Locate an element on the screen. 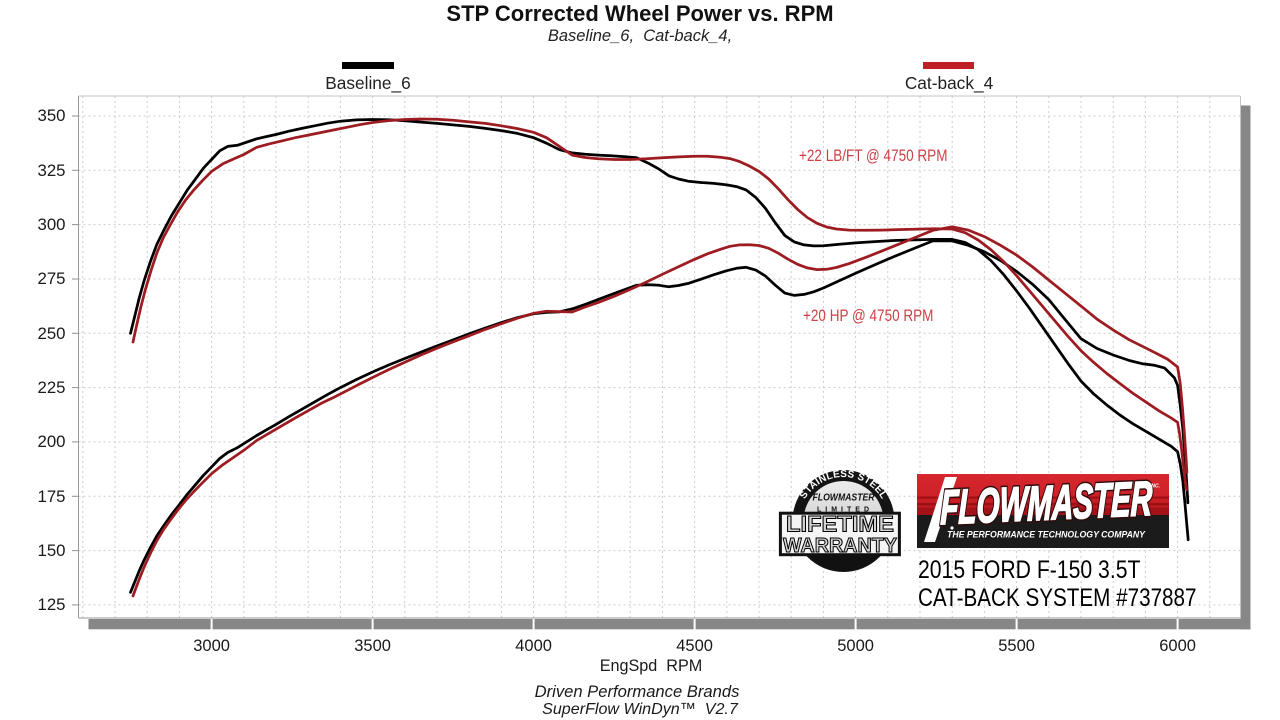 This screenshot has width=1280, height=720. svg-text:THE PERFORMANCE TECHNOLOGY COM: THE PERFORMANCE TECHNOLOGY COMPANY is located at coordinates (1046, 535).